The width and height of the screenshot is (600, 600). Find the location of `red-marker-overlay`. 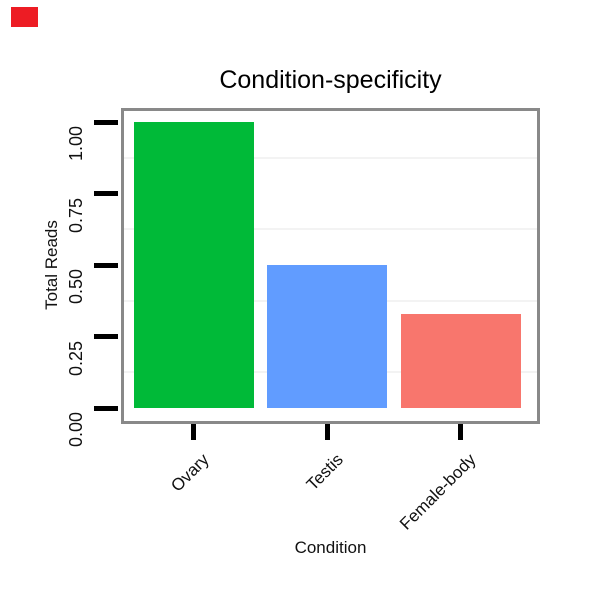

red-marker-overlay is located at coordinates (24, 17).